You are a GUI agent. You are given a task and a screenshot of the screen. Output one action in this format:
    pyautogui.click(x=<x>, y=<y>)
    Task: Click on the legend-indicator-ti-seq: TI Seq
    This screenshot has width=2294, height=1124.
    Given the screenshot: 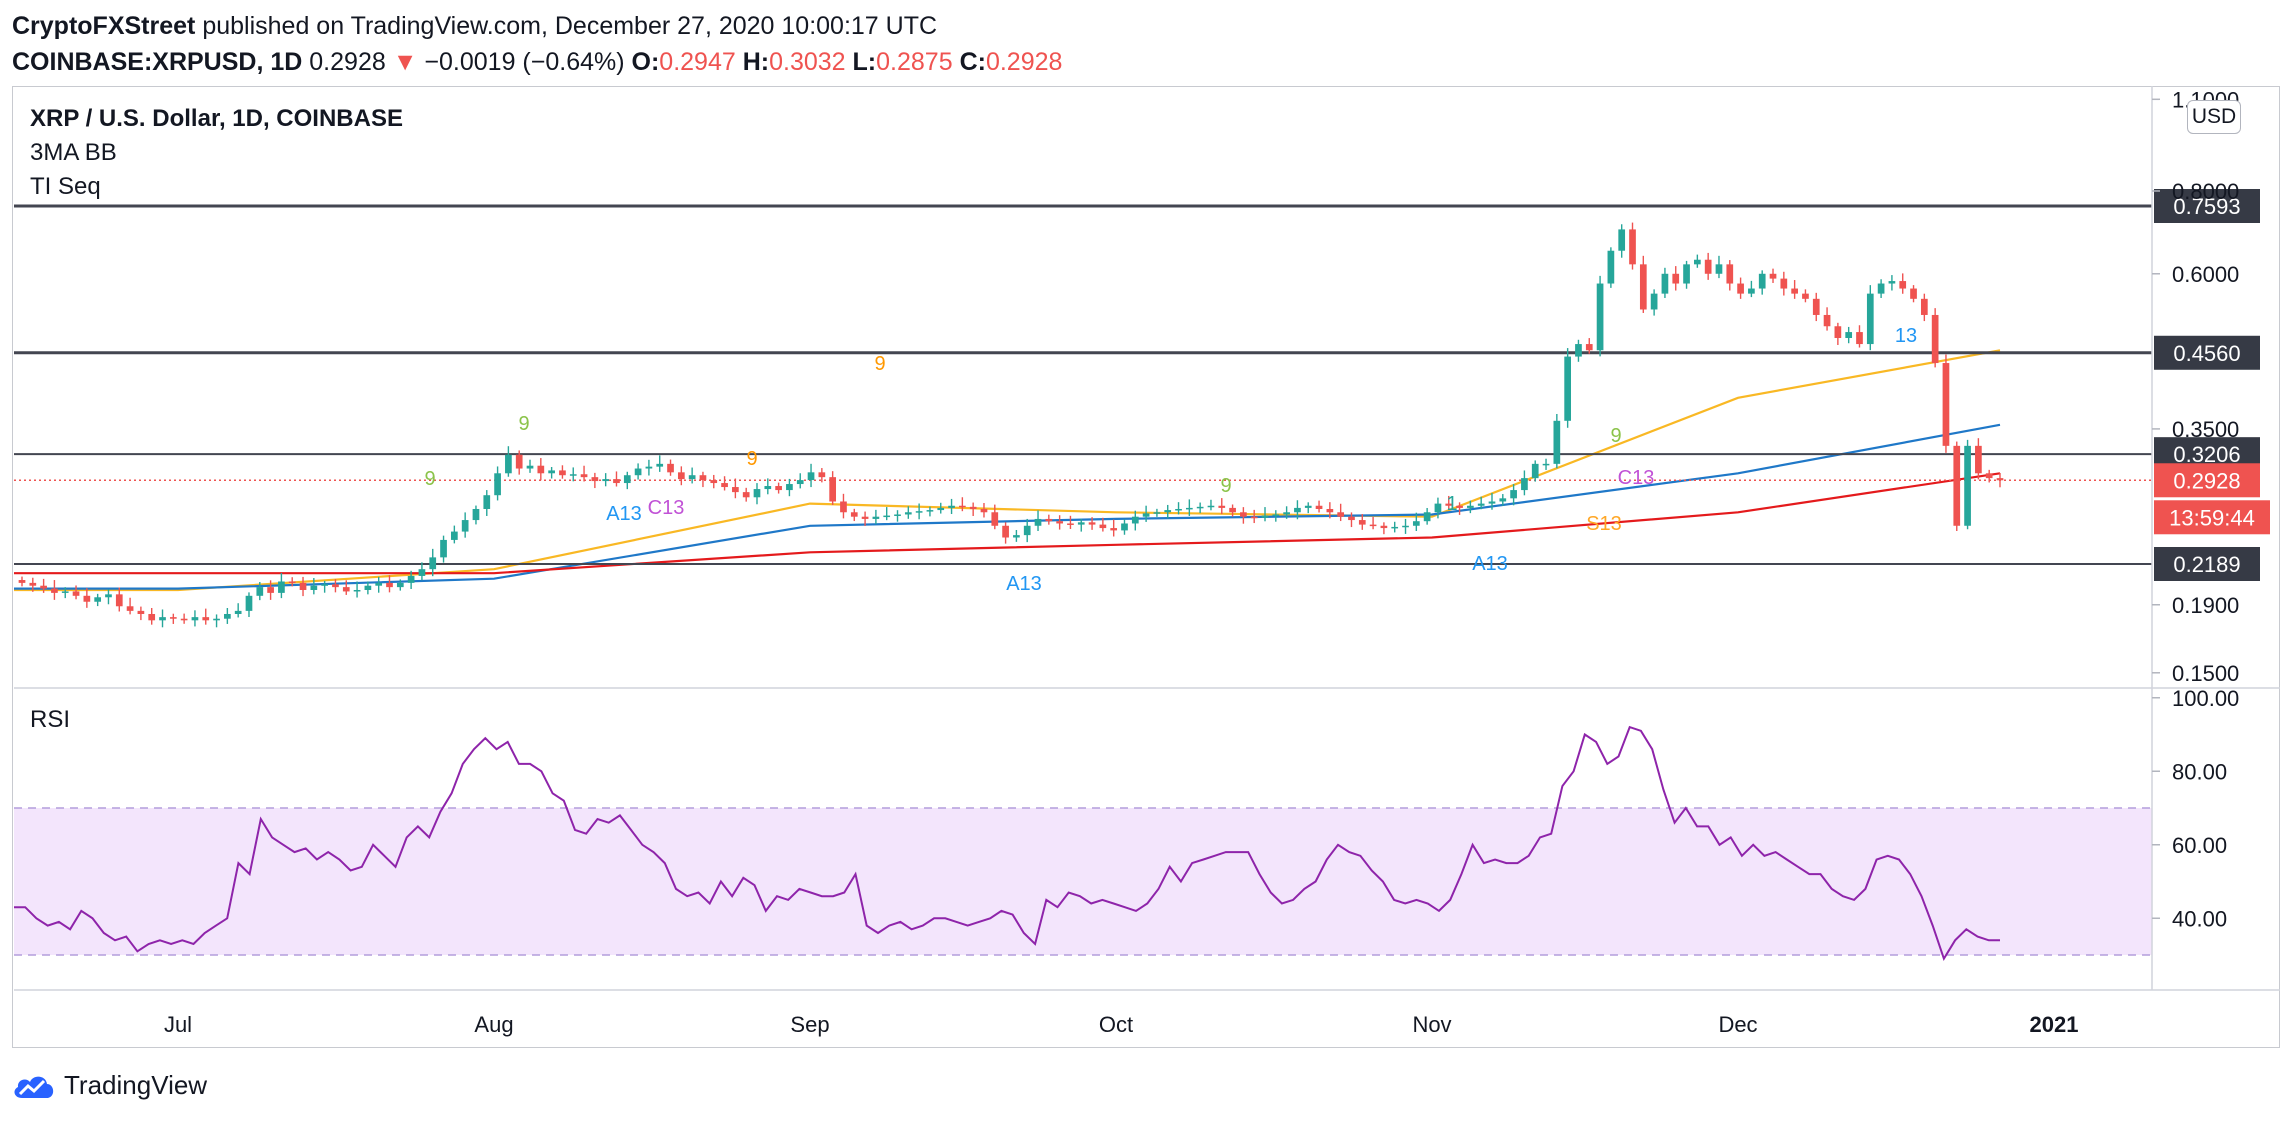 What is the action you would take?
    pyautogui.click(x=65, y=186)
    